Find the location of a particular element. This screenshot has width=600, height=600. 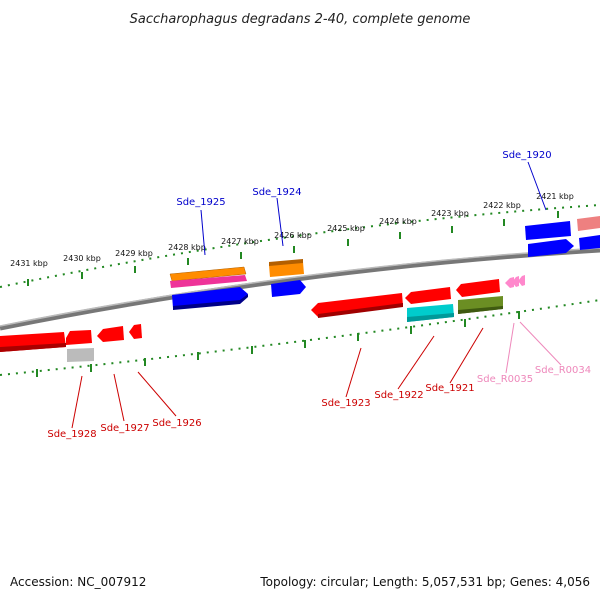

label-sde-1925: Sde_1925 is located at coordinates (200, 202).